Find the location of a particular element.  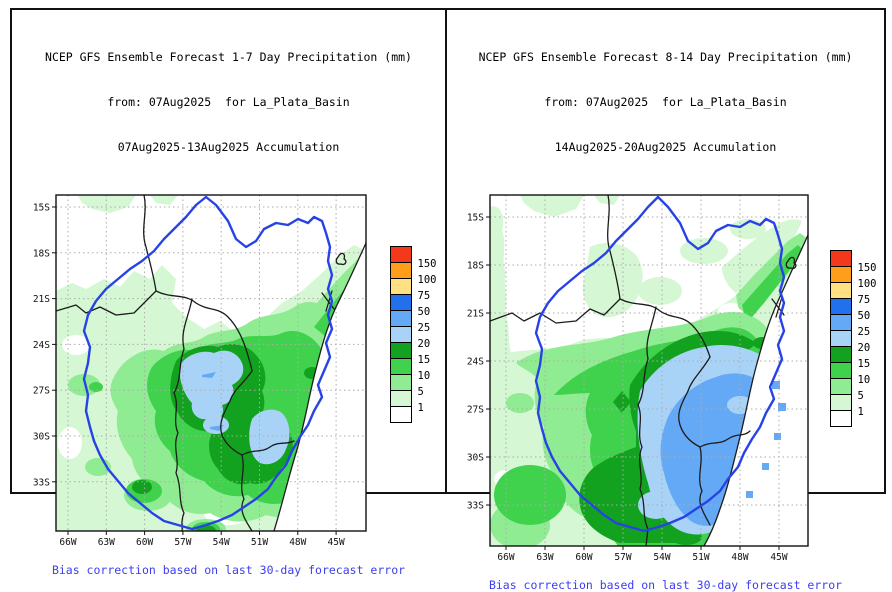

panel2-title-line3: 14Aug2025-20Aug2025 Accumulation is located at coordinates (665, 147).